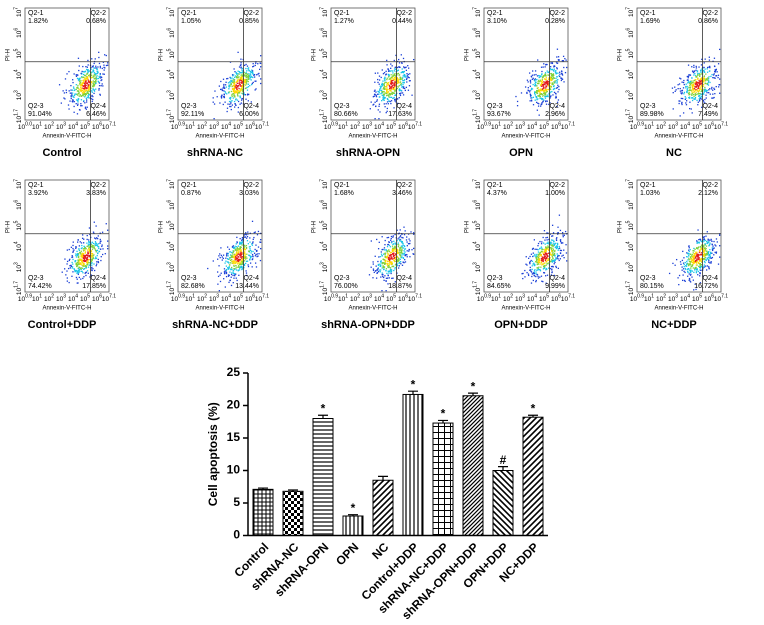 The height and width of the screenshot is (625, 764). What do you see at coordinates (404, 106) in the screenshot?
I see `quadrant-name: Q2-4` at bounding box center [404, 106].